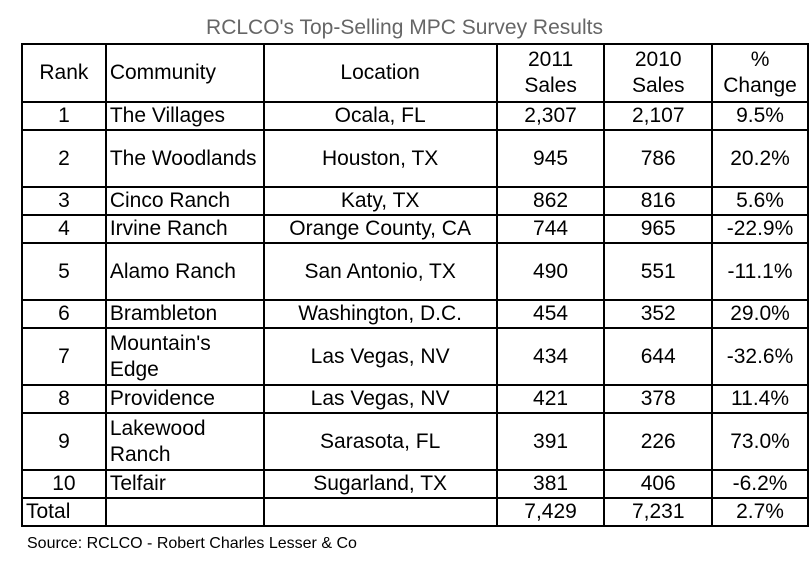 The height and width of the screenshot is (563, 809). What do you see at coordinates (64, 441) in the screenshot?
I see `cell-rank: 9` at bounding box center [64, 441].